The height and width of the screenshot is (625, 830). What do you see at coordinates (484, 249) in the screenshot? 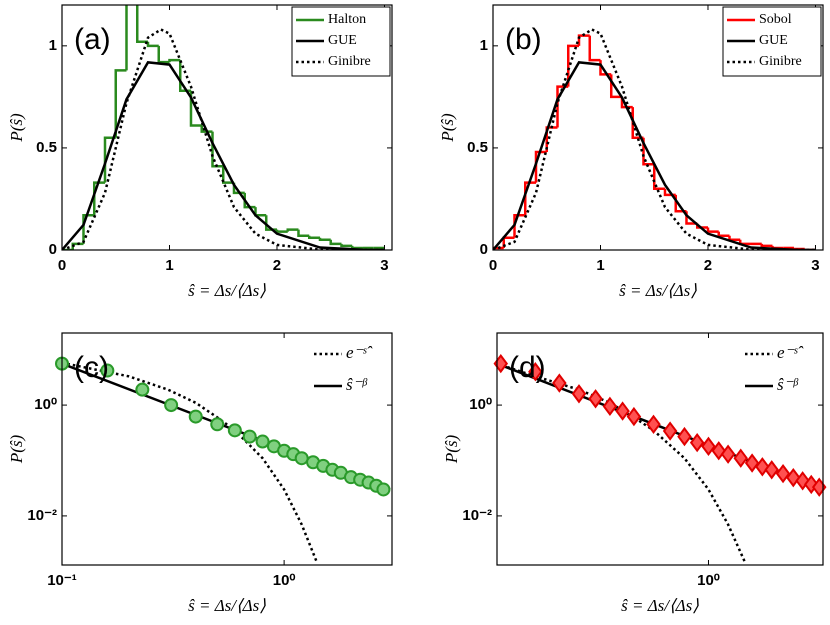
I see `y-tick-label: 0` at bounding box center [484, 249].